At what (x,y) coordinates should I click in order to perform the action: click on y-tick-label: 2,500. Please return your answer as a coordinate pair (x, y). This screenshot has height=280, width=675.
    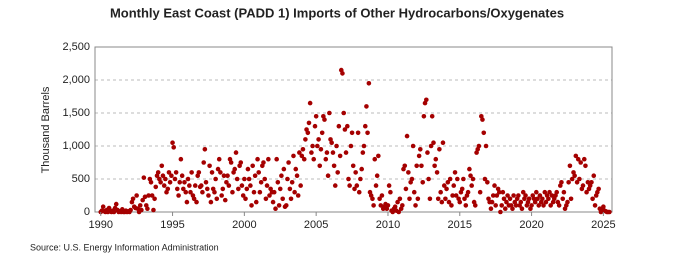
    Looking at the image, I should click on (76, 47).